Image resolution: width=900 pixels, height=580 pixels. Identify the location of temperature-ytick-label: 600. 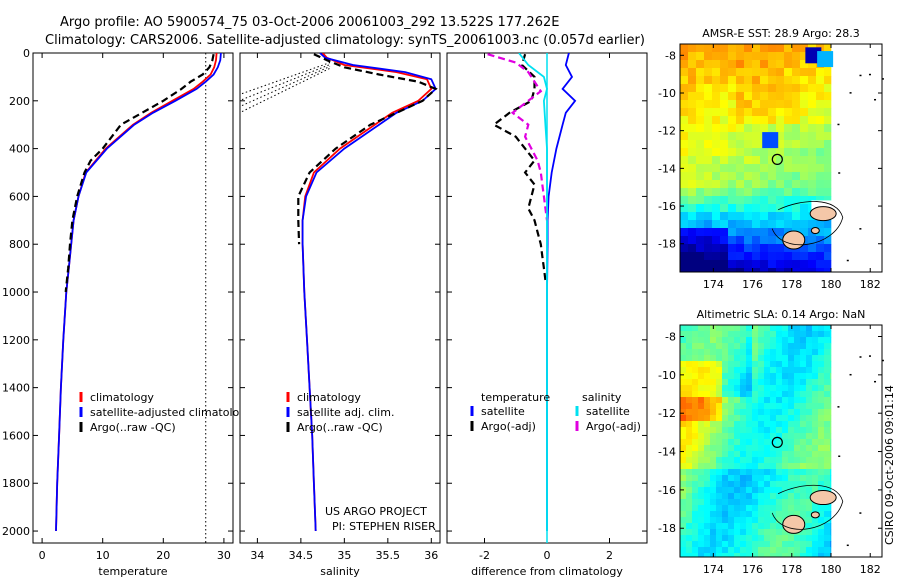
(19, 196).